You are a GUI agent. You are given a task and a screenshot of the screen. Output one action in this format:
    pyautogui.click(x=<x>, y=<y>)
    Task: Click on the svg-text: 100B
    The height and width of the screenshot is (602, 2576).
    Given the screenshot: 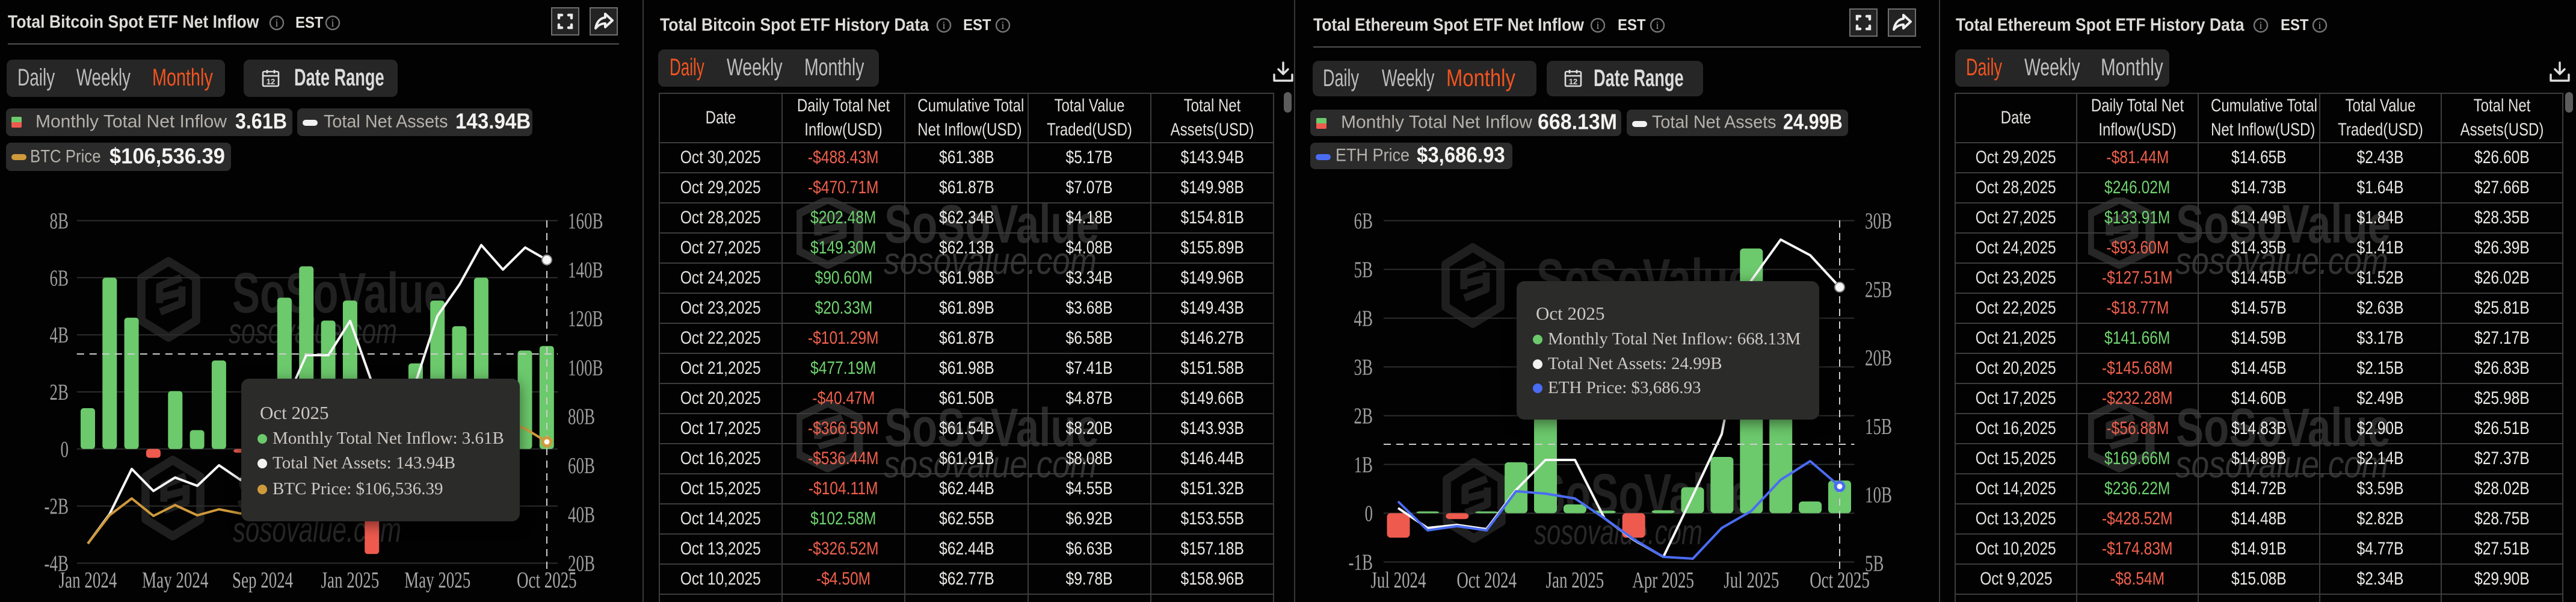 What is the action you would take?
    pyautogui.click(x=585, y=367)
    